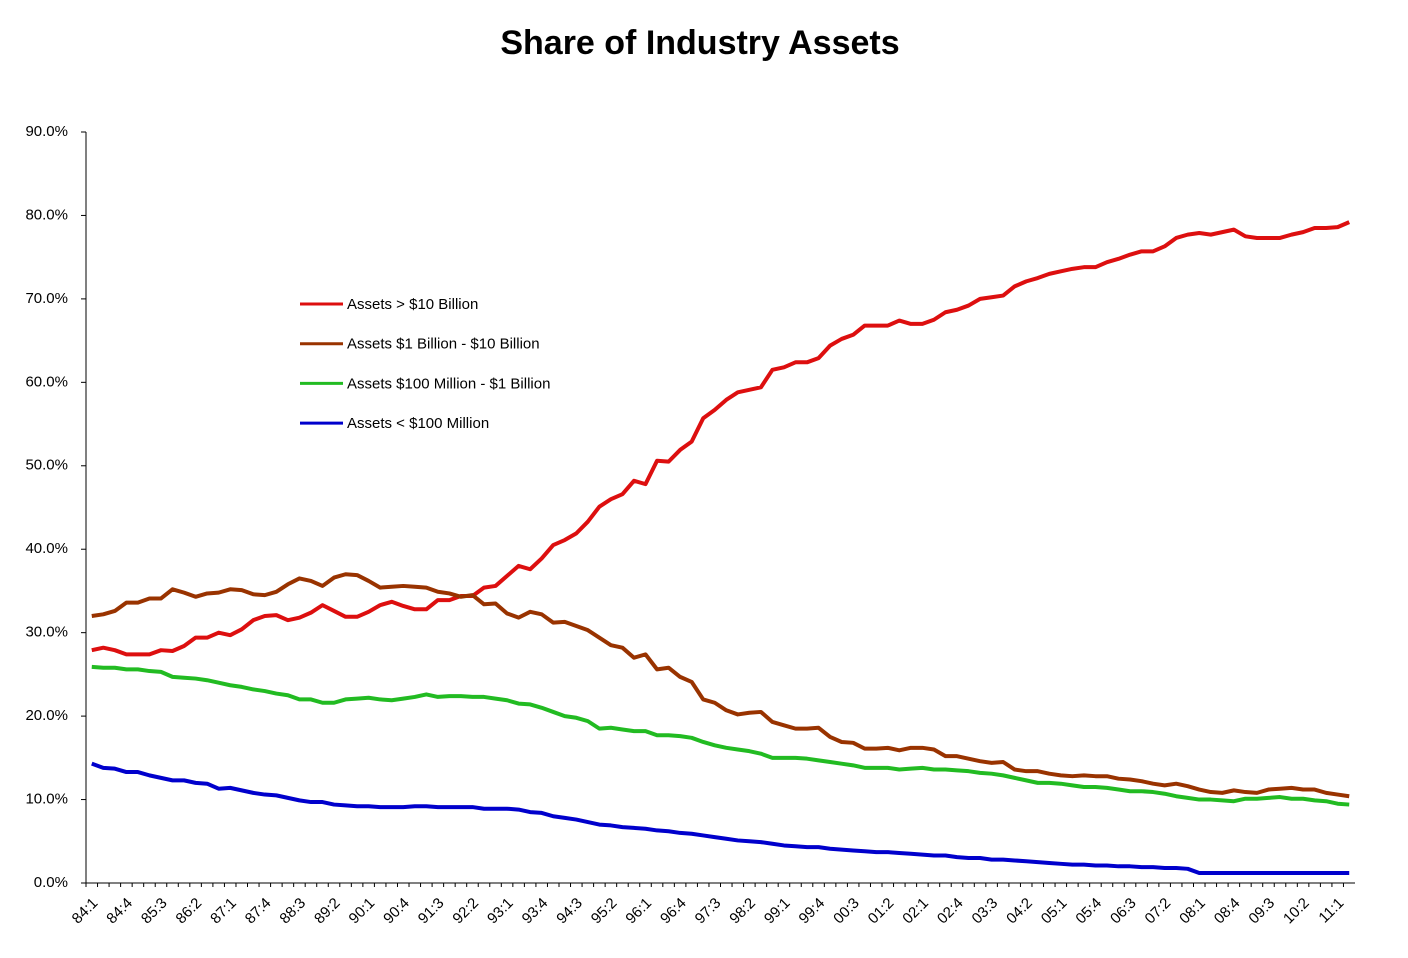  Describe the element at coordinates (46, 298) in the screenshot. I see `y-tick-label: 70.0%` at that location.